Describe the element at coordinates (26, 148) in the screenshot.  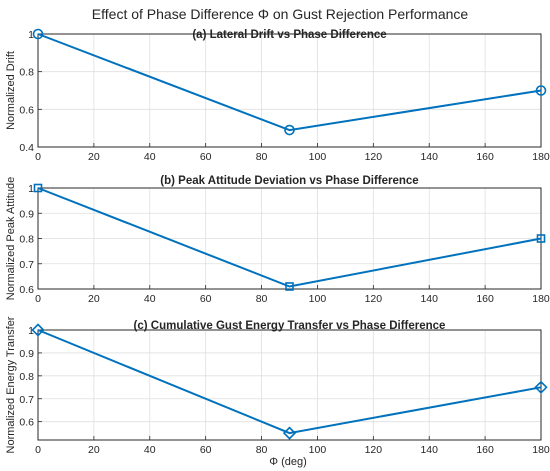
I see `y-tick-label: 0.4` at that location.